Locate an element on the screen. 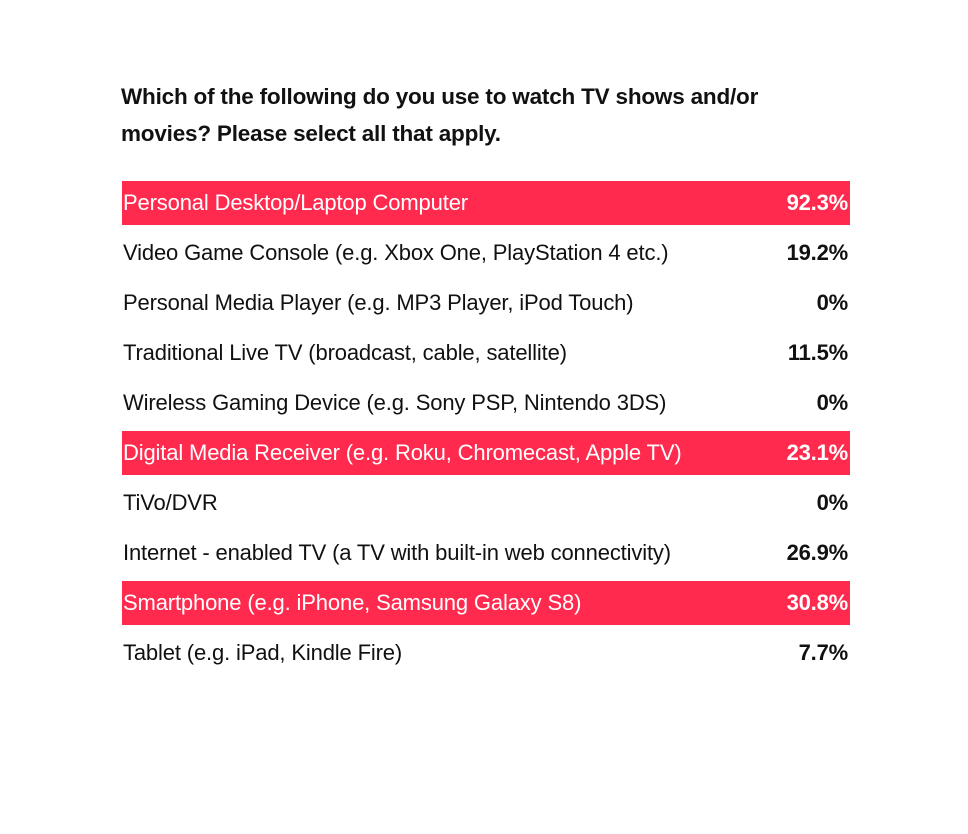 Image resolution: width=968 pixels, height=834 pixels. row-value: 30.8% is located at coordinates (817, 602).